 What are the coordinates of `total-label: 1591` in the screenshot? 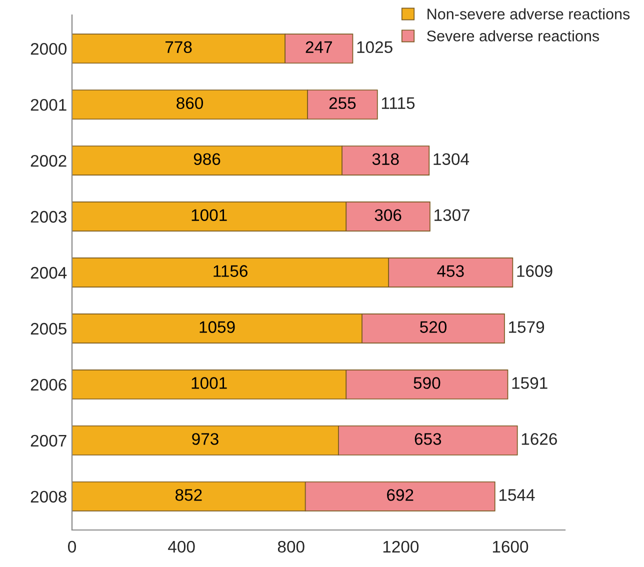 It's located at (530, 383).